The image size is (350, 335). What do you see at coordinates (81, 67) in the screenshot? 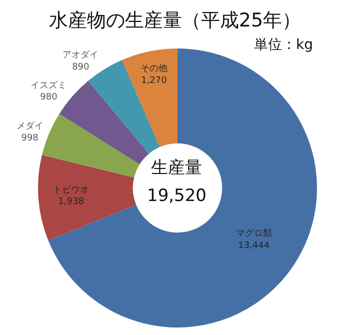
I see `data-label: 890` at bounding box center [81, 67].